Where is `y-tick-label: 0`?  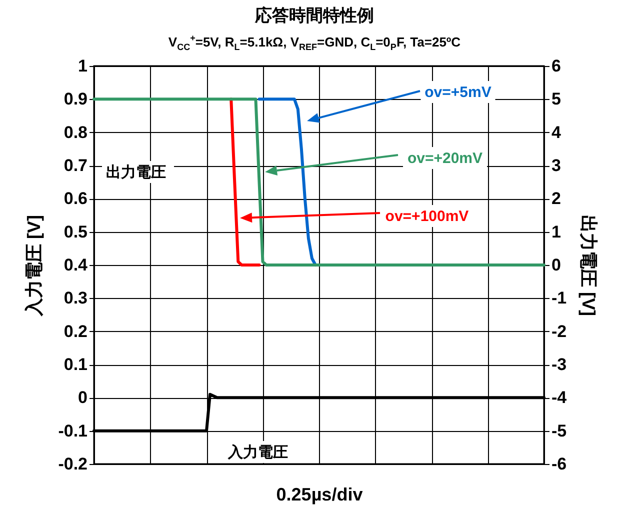
y-tick-label: 0 is located at coordinates (83, 398).